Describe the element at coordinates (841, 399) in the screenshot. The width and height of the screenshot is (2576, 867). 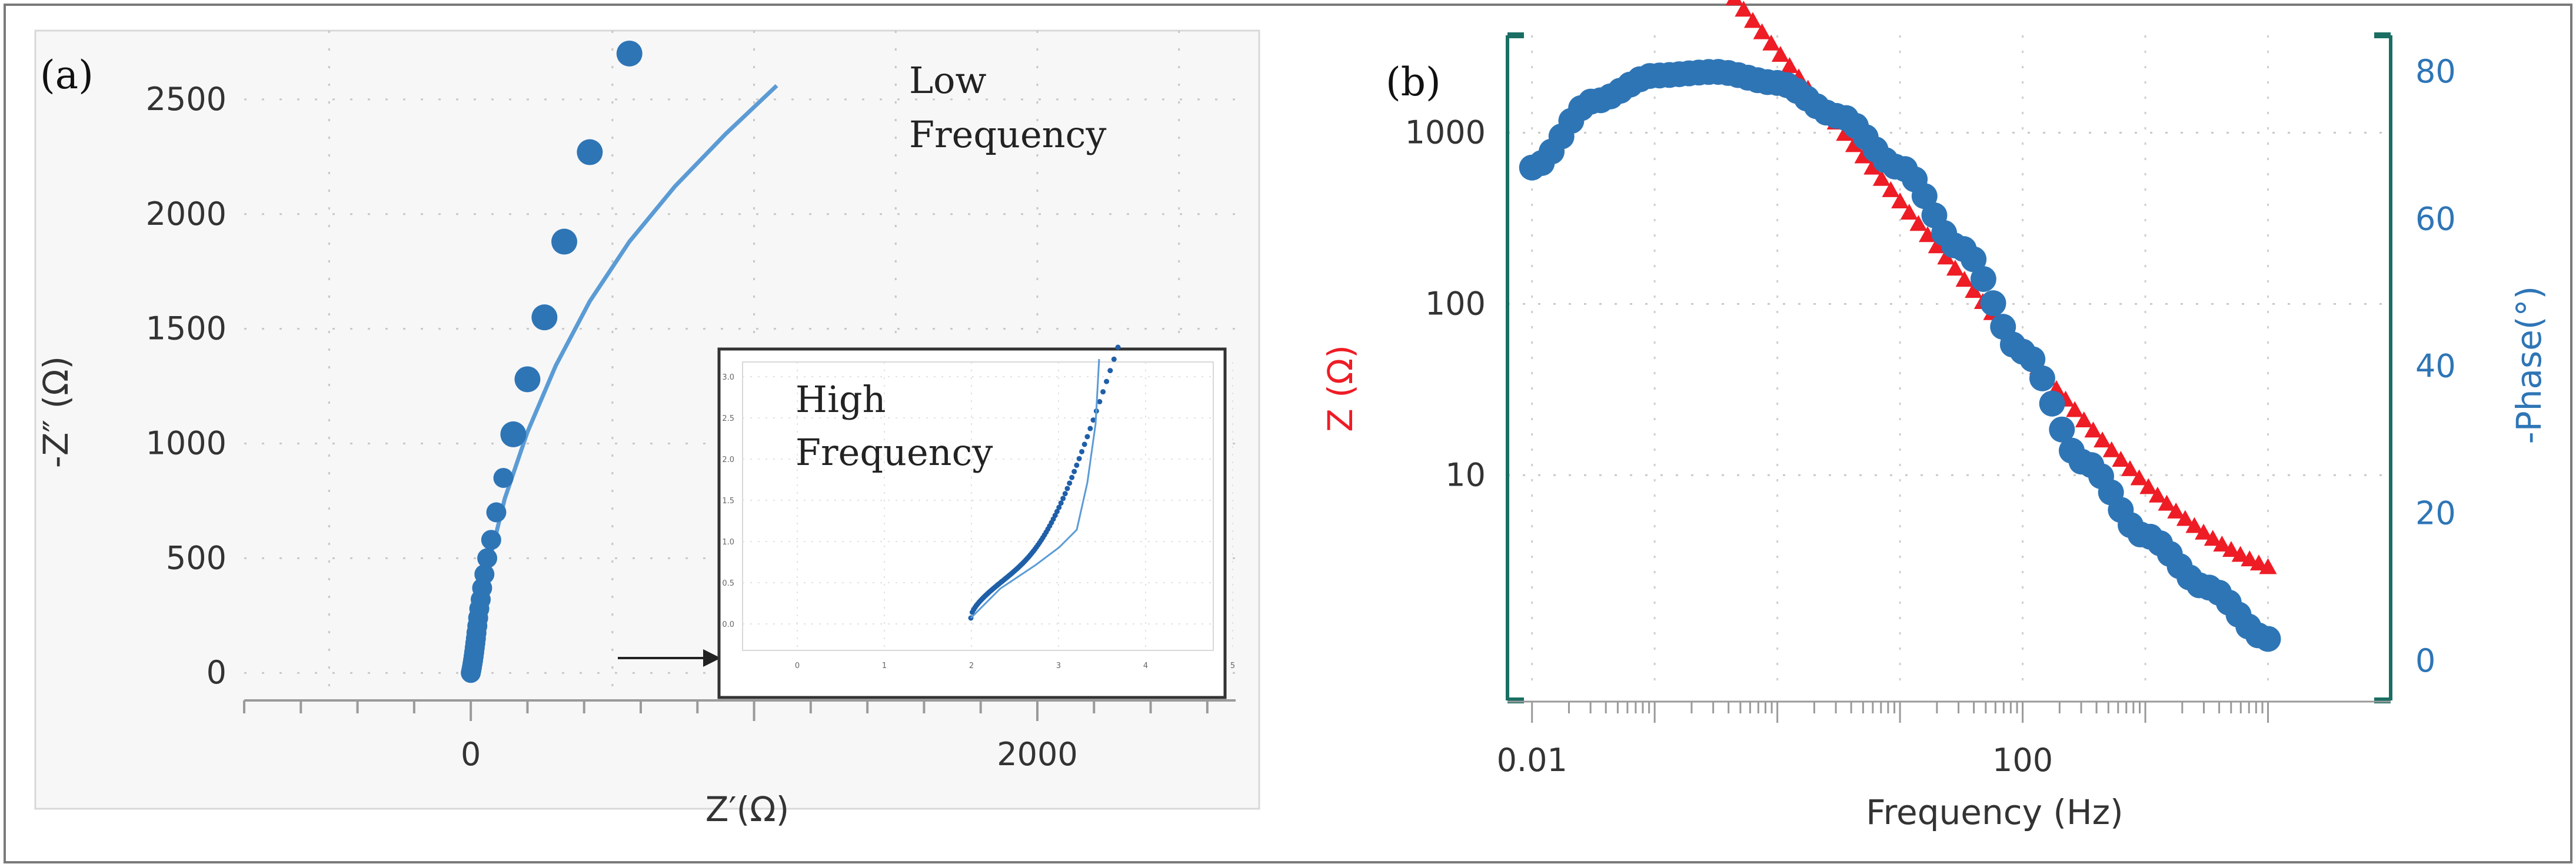
I see `inset-title-high: High` at that location.